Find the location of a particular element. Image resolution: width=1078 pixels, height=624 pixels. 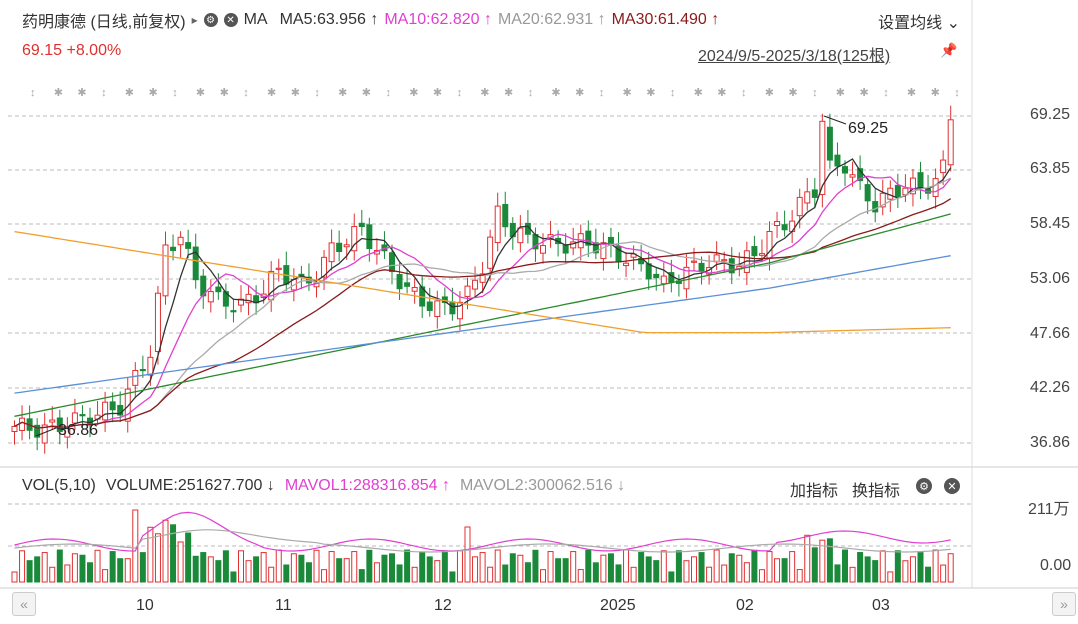

mavol1-line is located at coordinates (482, 531).